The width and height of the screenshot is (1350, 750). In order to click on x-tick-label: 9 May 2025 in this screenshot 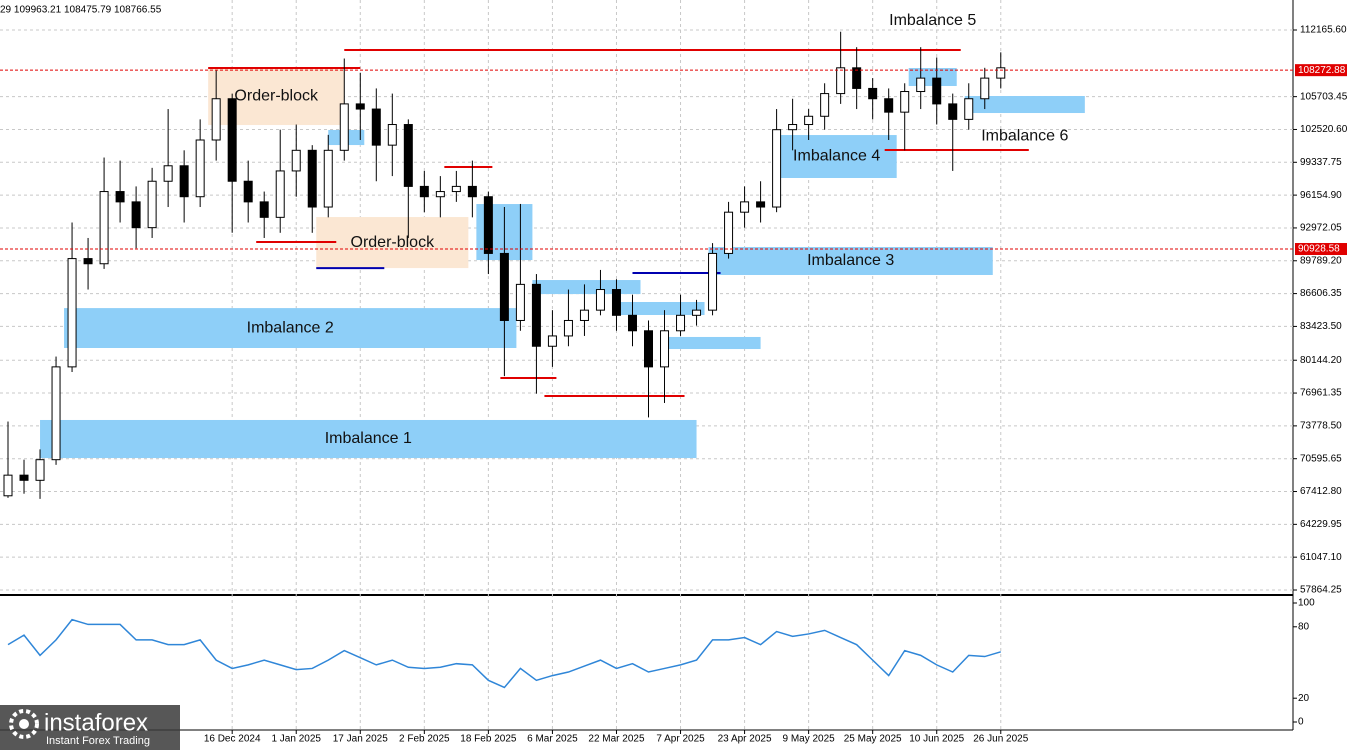, I will do `click(808, 739)`.